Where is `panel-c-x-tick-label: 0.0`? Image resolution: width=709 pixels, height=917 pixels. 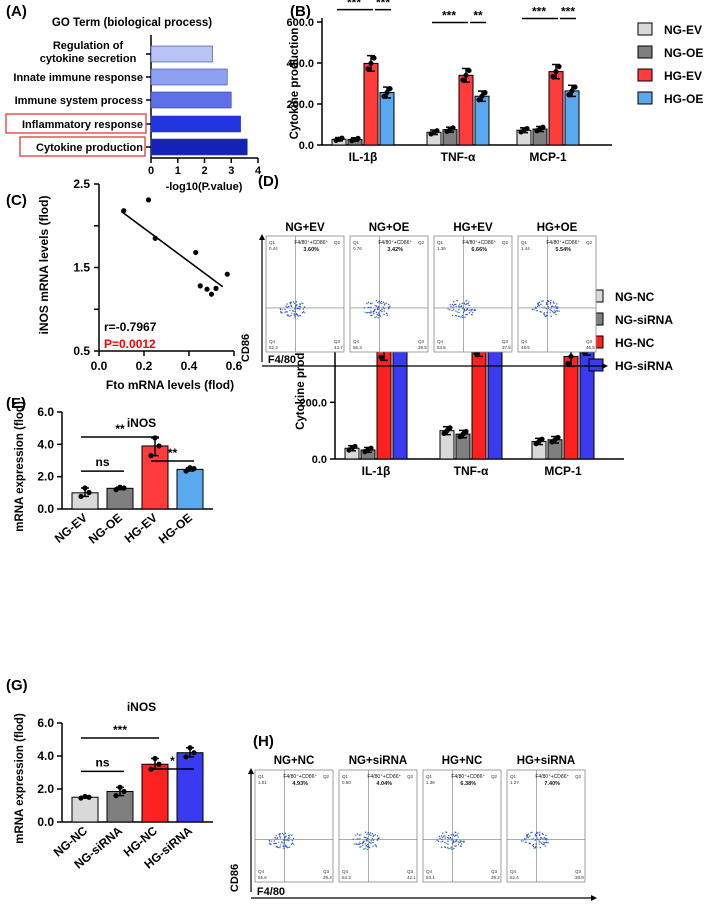
panel-c-x-tick-label: 0.0 is located at coordinates (99, 366).